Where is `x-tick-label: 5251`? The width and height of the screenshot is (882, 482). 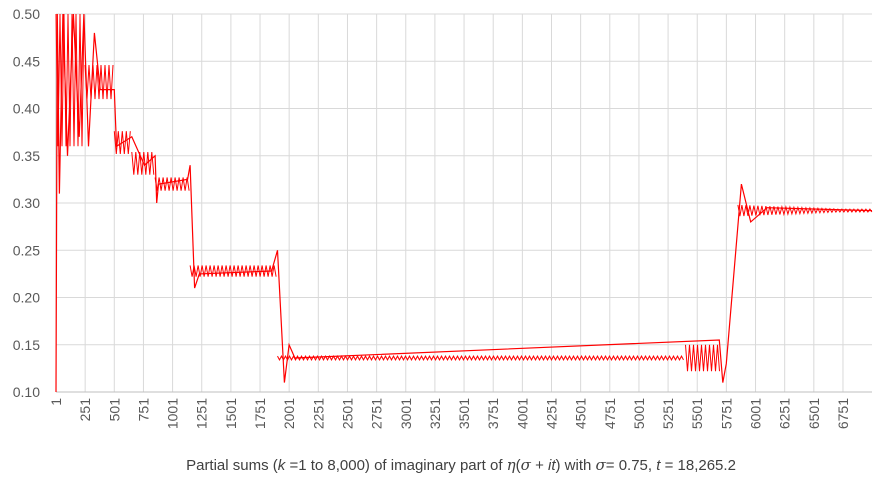 x-tick-label: 5251 is located at coordinates (668, 413).